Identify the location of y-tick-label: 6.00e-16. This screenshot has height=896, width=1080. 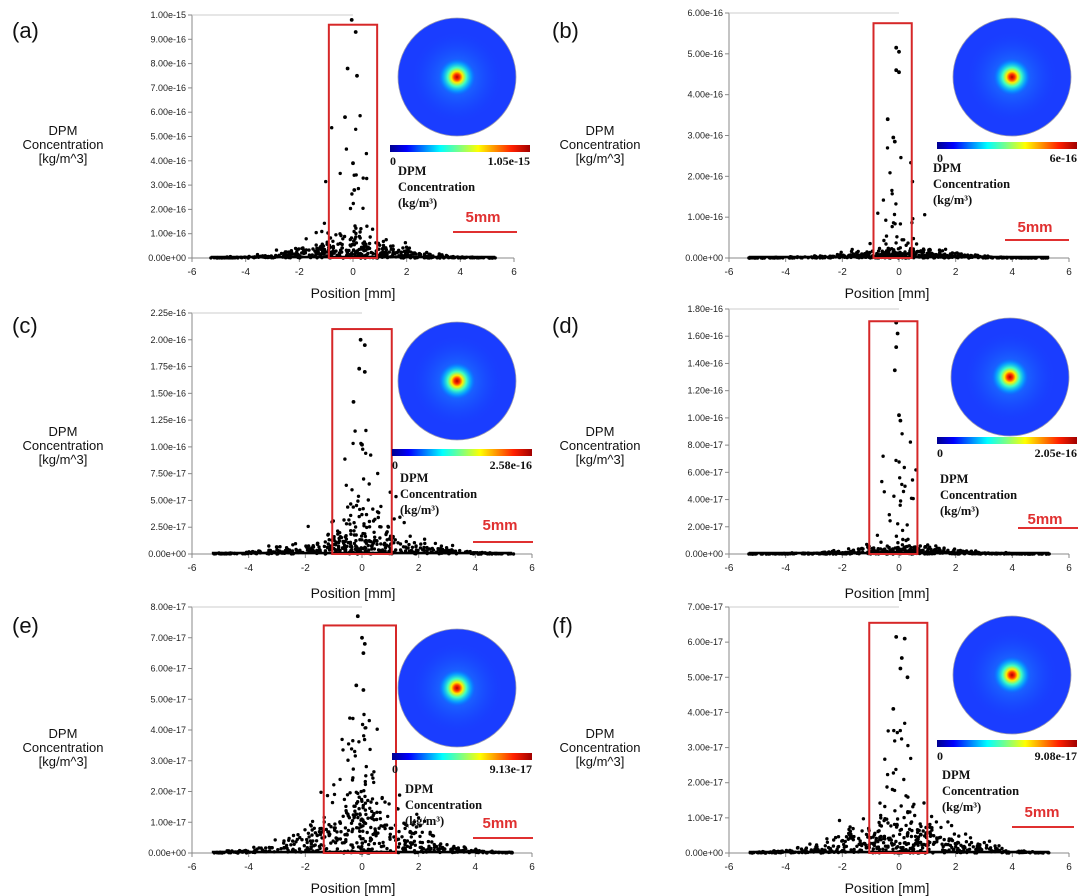
(168, 112).